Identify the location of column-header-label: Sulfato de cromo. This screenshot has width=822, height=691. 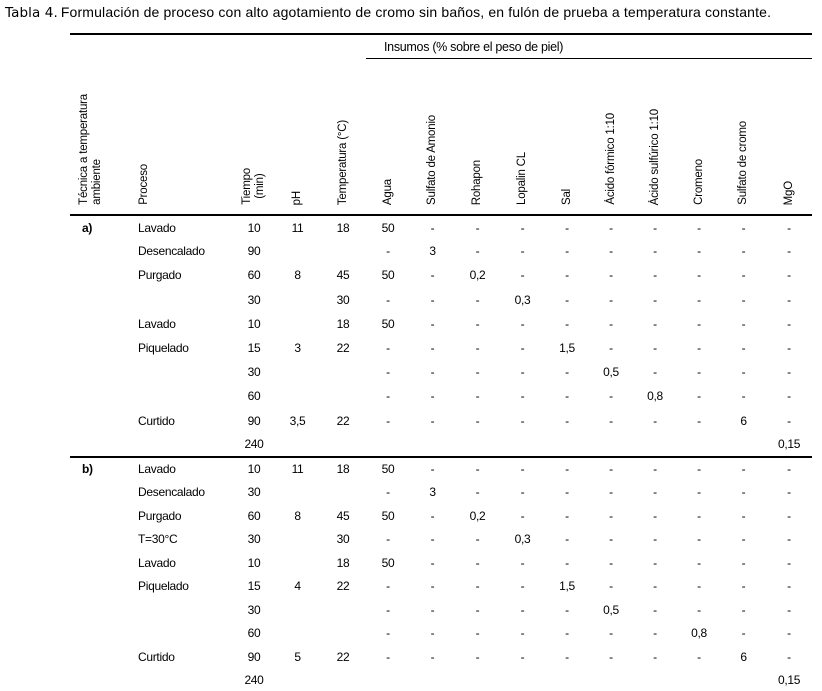
(743, 163).